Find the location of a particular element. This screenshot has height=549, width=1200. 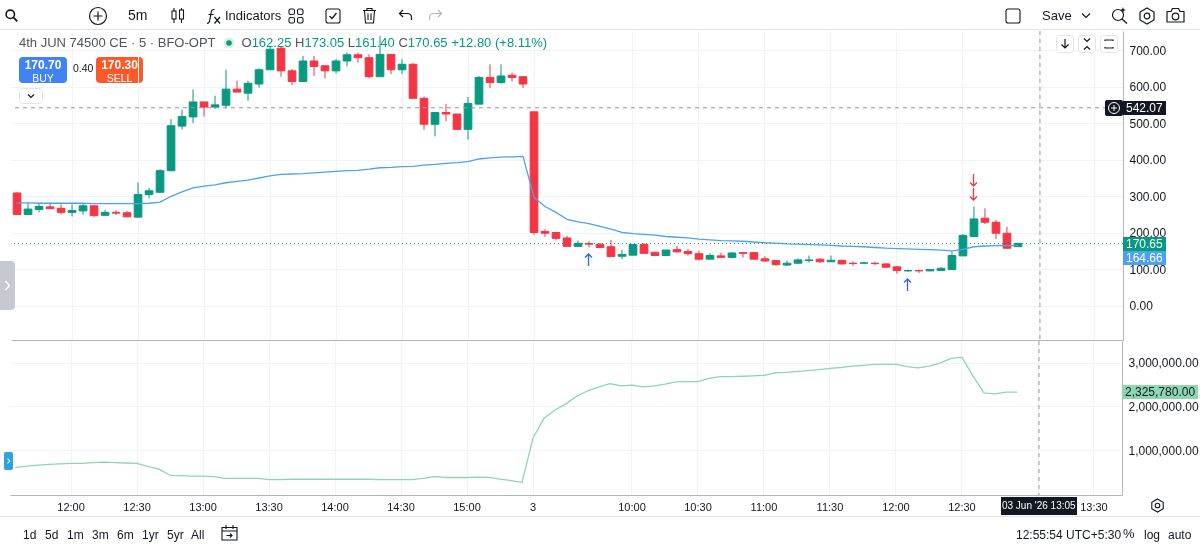

annotation: 170.30 is located at coordinates (119, 65).